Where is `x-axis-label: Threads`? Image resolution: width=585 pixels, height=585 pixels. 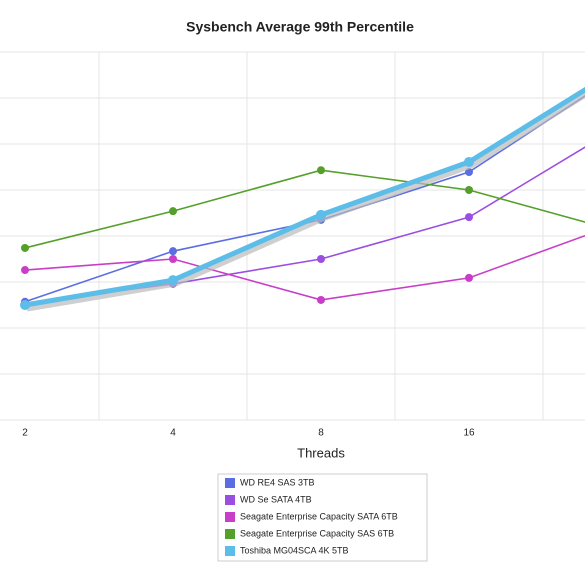 x-axis-label: Threads is located at coordinates (321, 452).